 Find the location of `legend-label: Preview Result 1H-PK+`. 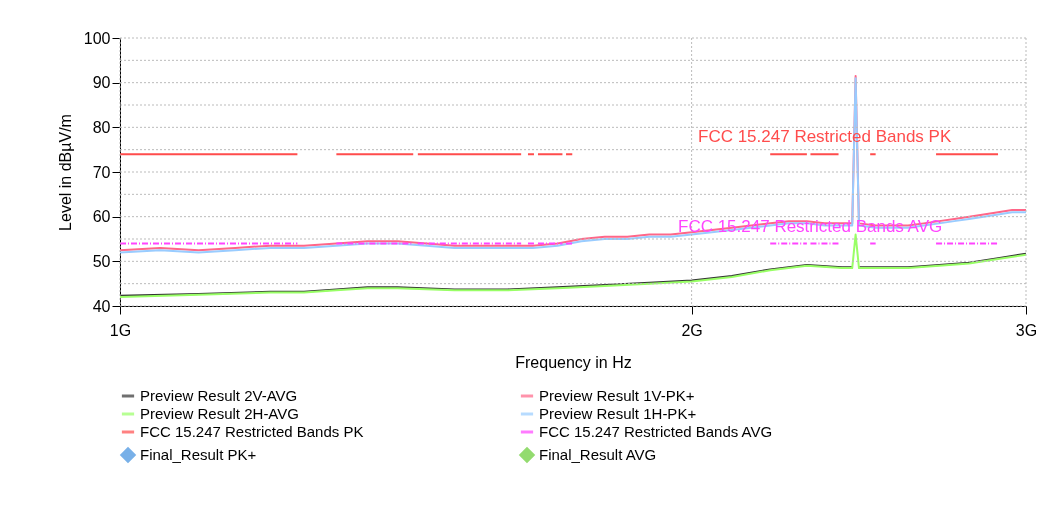

legend-label: Preview Result 1H-PK+ is located at coordinates (618, 413).